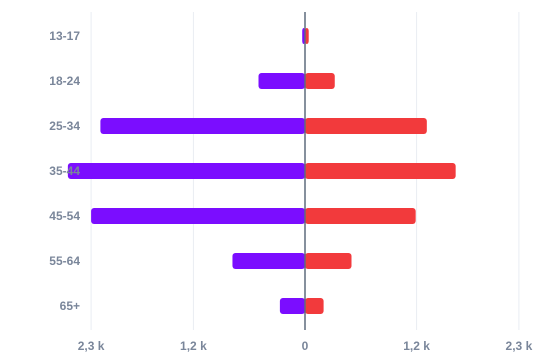 The width and height of the screenshot is (541, 357). What do you see at coordinates (64, 36) in the screenshot?
I see `category-label: 13-17` at bounding box center [64, 36].